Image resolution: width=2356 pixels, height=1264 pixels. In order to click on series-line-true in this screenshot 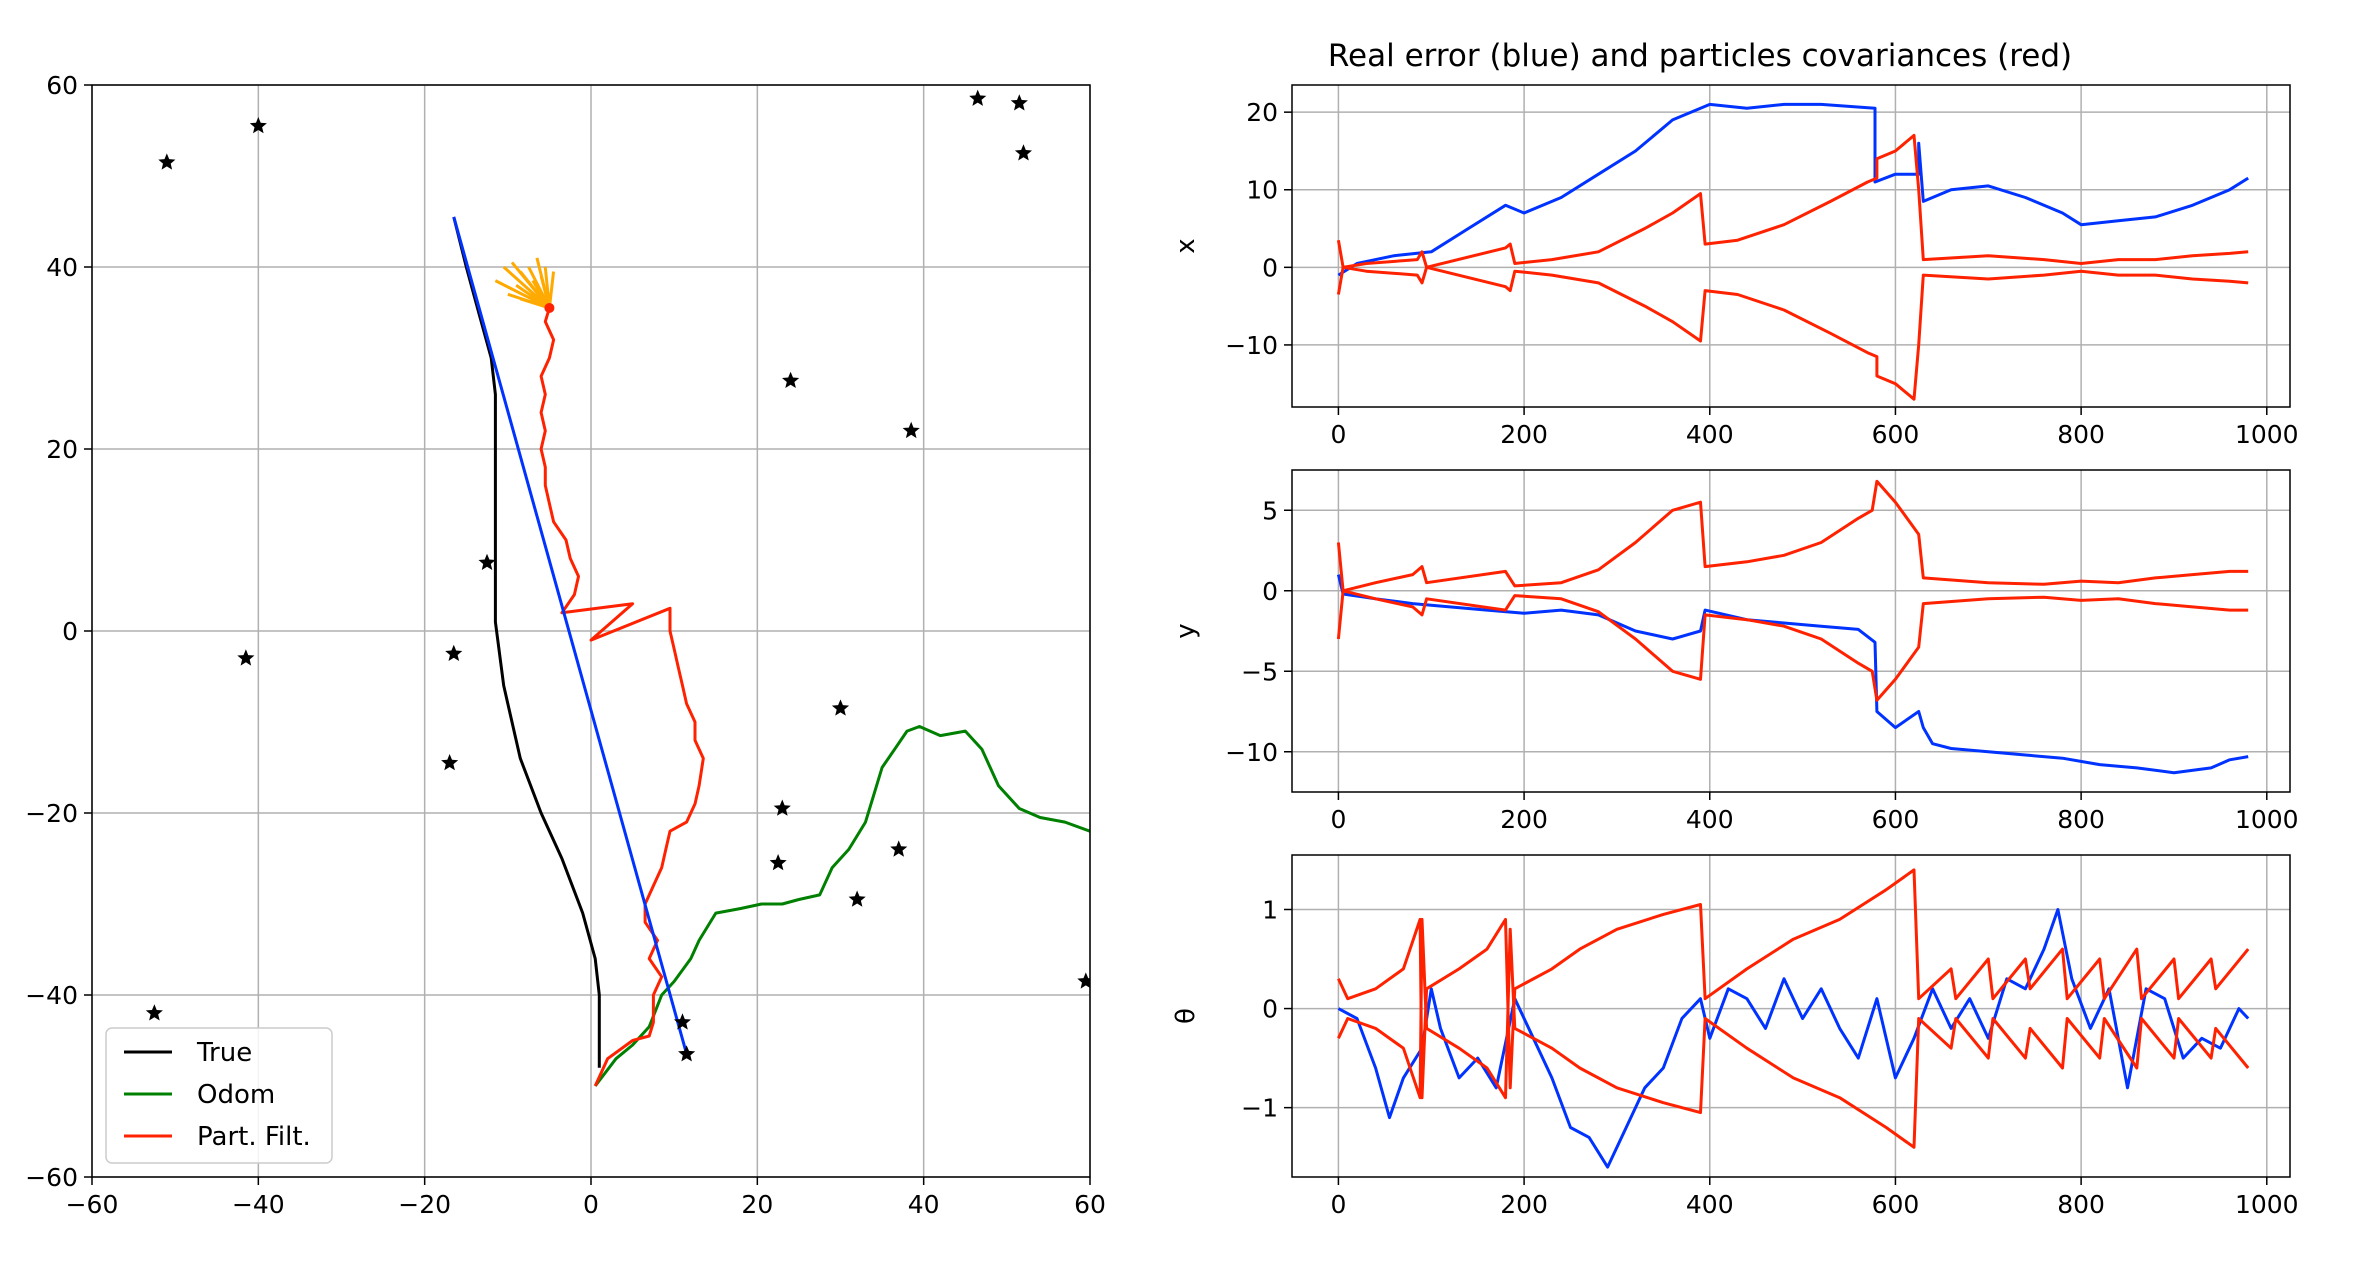, I will do `click(526, 642)`.